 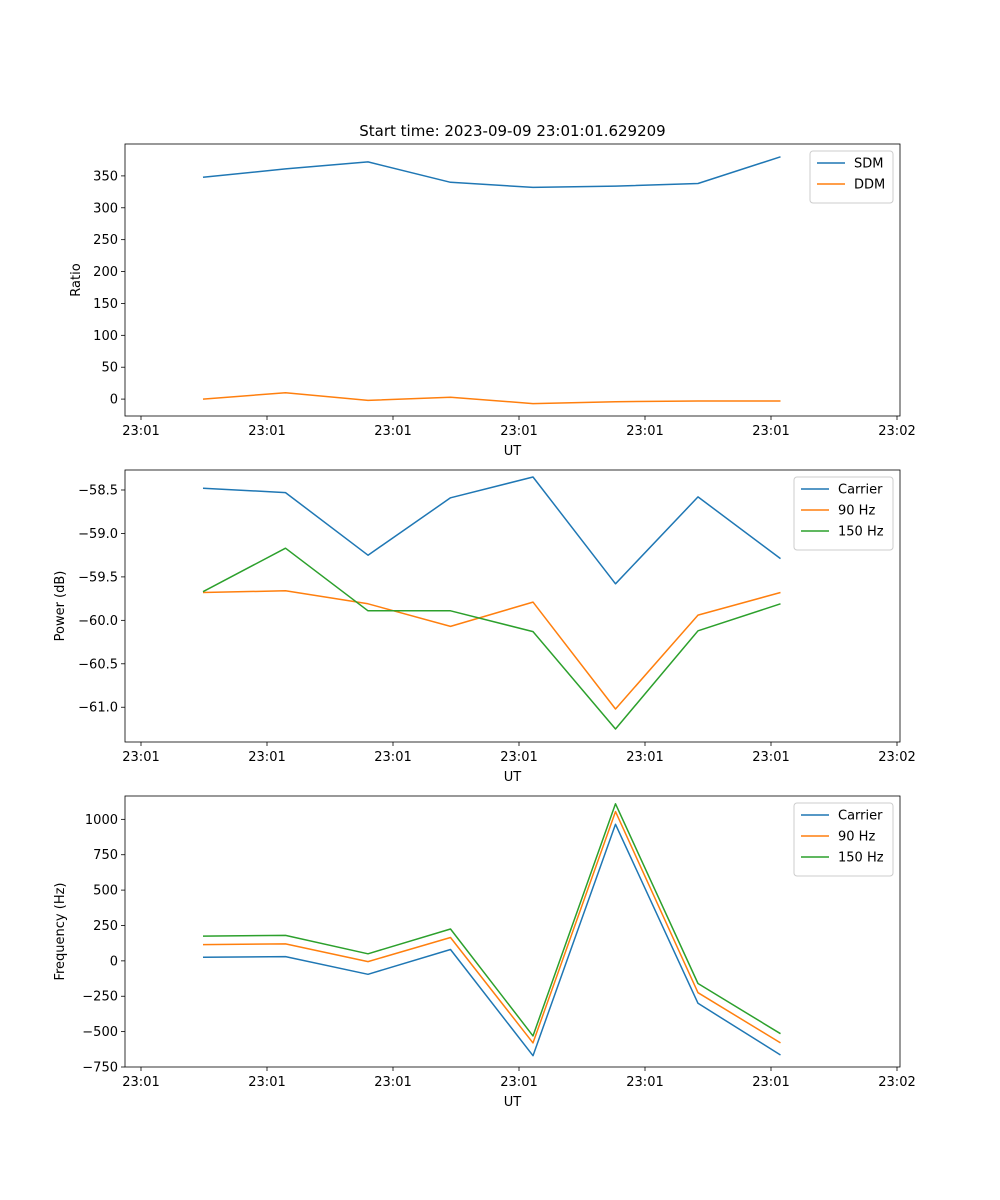 What do you see at coordinates (869, 185) in the screenshot?
I see `legend-label-ddm: DDM` at bounding box center [869, 185].